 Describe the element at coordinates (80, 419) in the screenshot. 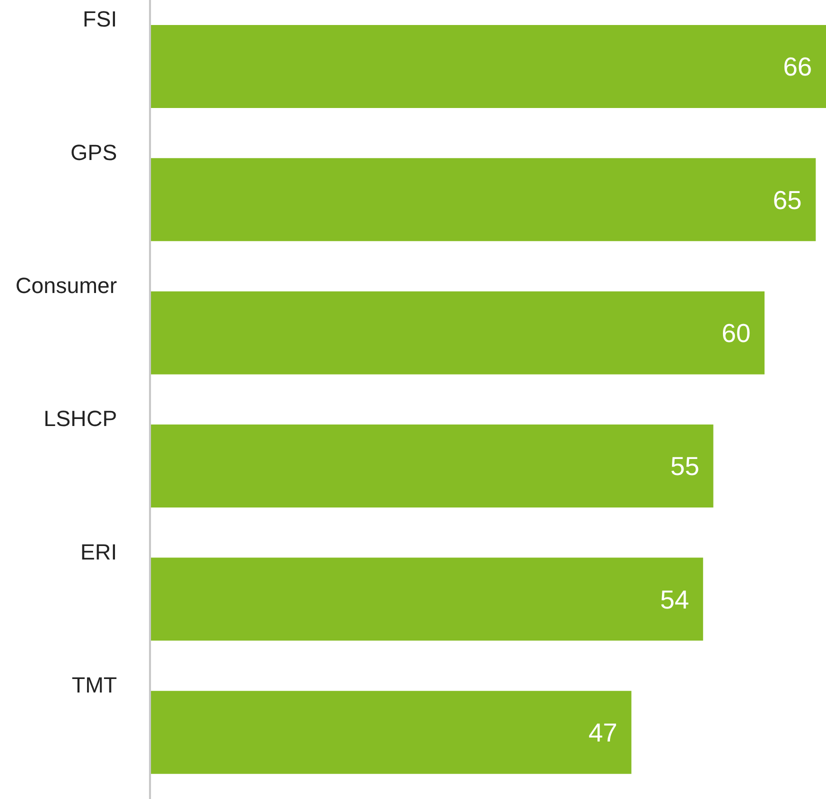

I see `y-tick-label: LSHCP` at that location.